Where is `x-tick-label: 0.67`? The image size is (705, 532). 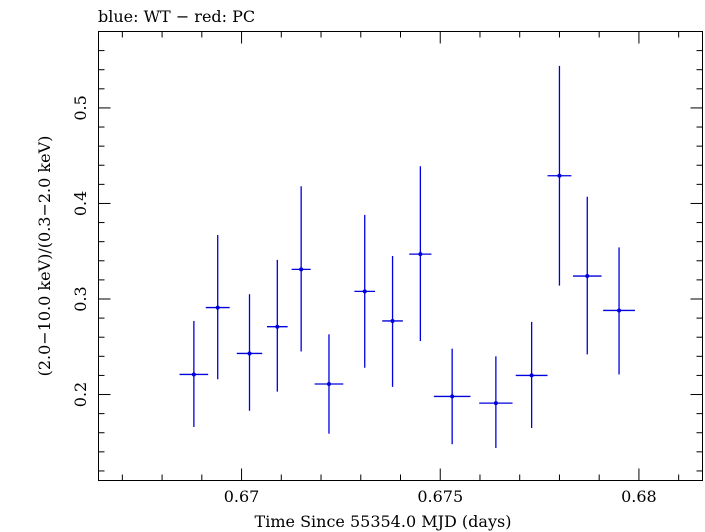
x-tick-label: 0.67 is located at coordinates (242, 496).